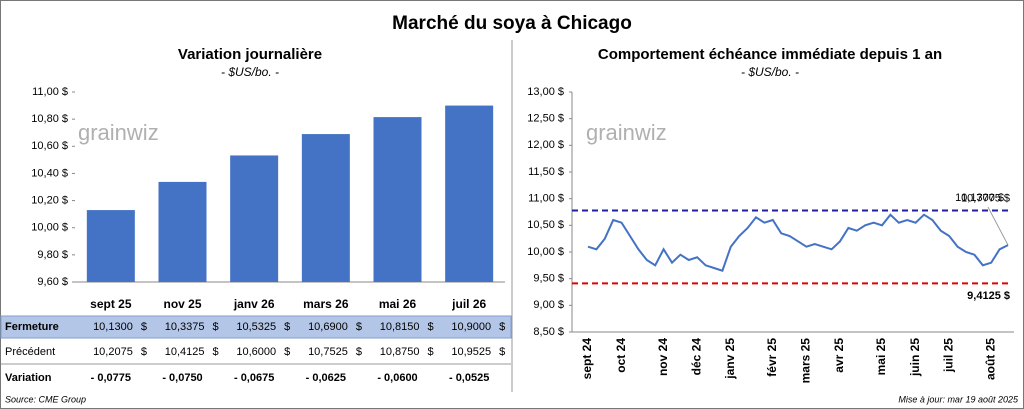 The height and width of the screenshot is (409, 1024). What do you see at coordinates (113, 352) in the screenshot?
I see `cell: 10,2075` at bounding box center [113, 352].